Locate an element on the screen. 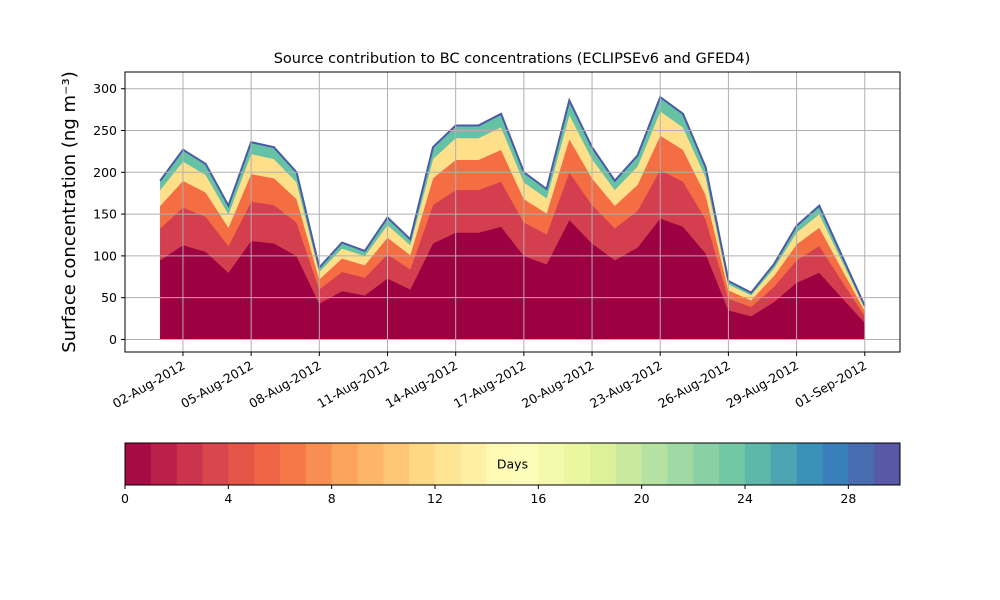 The width and height of the screenshot is (1000, 600). y-tick-label: 50 is located at coordinates (109, 297).